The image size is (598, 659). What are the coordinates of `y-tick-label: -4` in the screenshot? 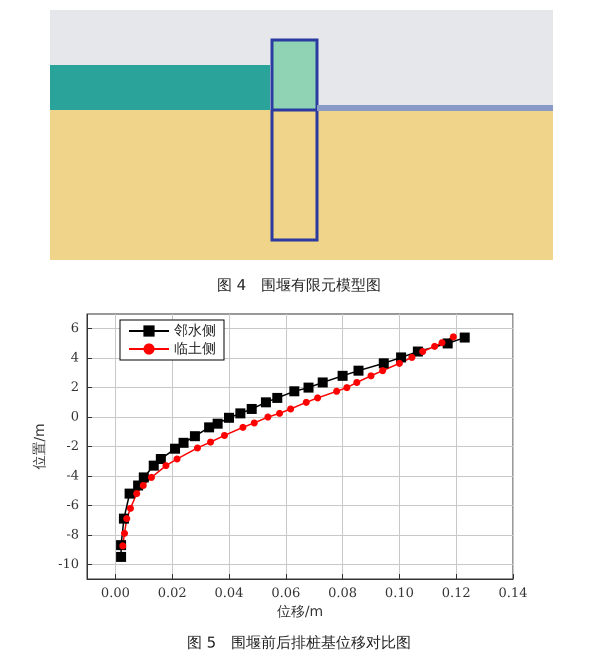 It's located at (72, 476).